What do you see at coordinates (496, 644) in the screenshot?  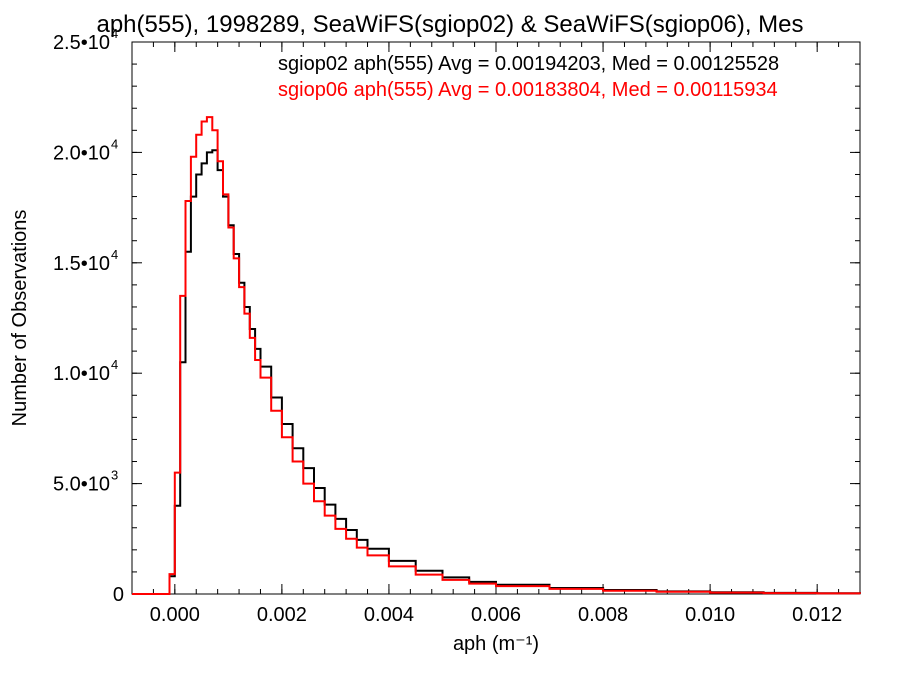 I see `x-axis-label: aph (m⁻¹)` at bounding box center [496, 644].